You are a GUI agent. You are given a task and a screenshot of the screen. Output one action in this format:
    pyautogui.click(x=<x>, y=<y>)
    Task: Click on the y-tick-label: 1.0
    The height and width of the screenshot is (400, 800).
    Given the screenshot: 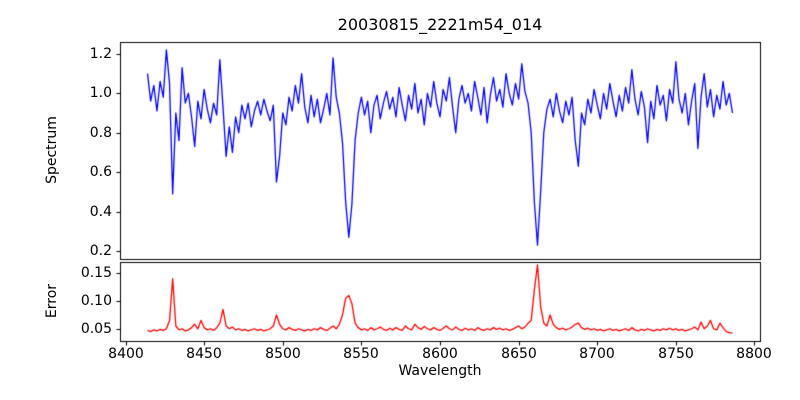 What is the action you would take?
    pyautogui.click(x=100, y=93)
    